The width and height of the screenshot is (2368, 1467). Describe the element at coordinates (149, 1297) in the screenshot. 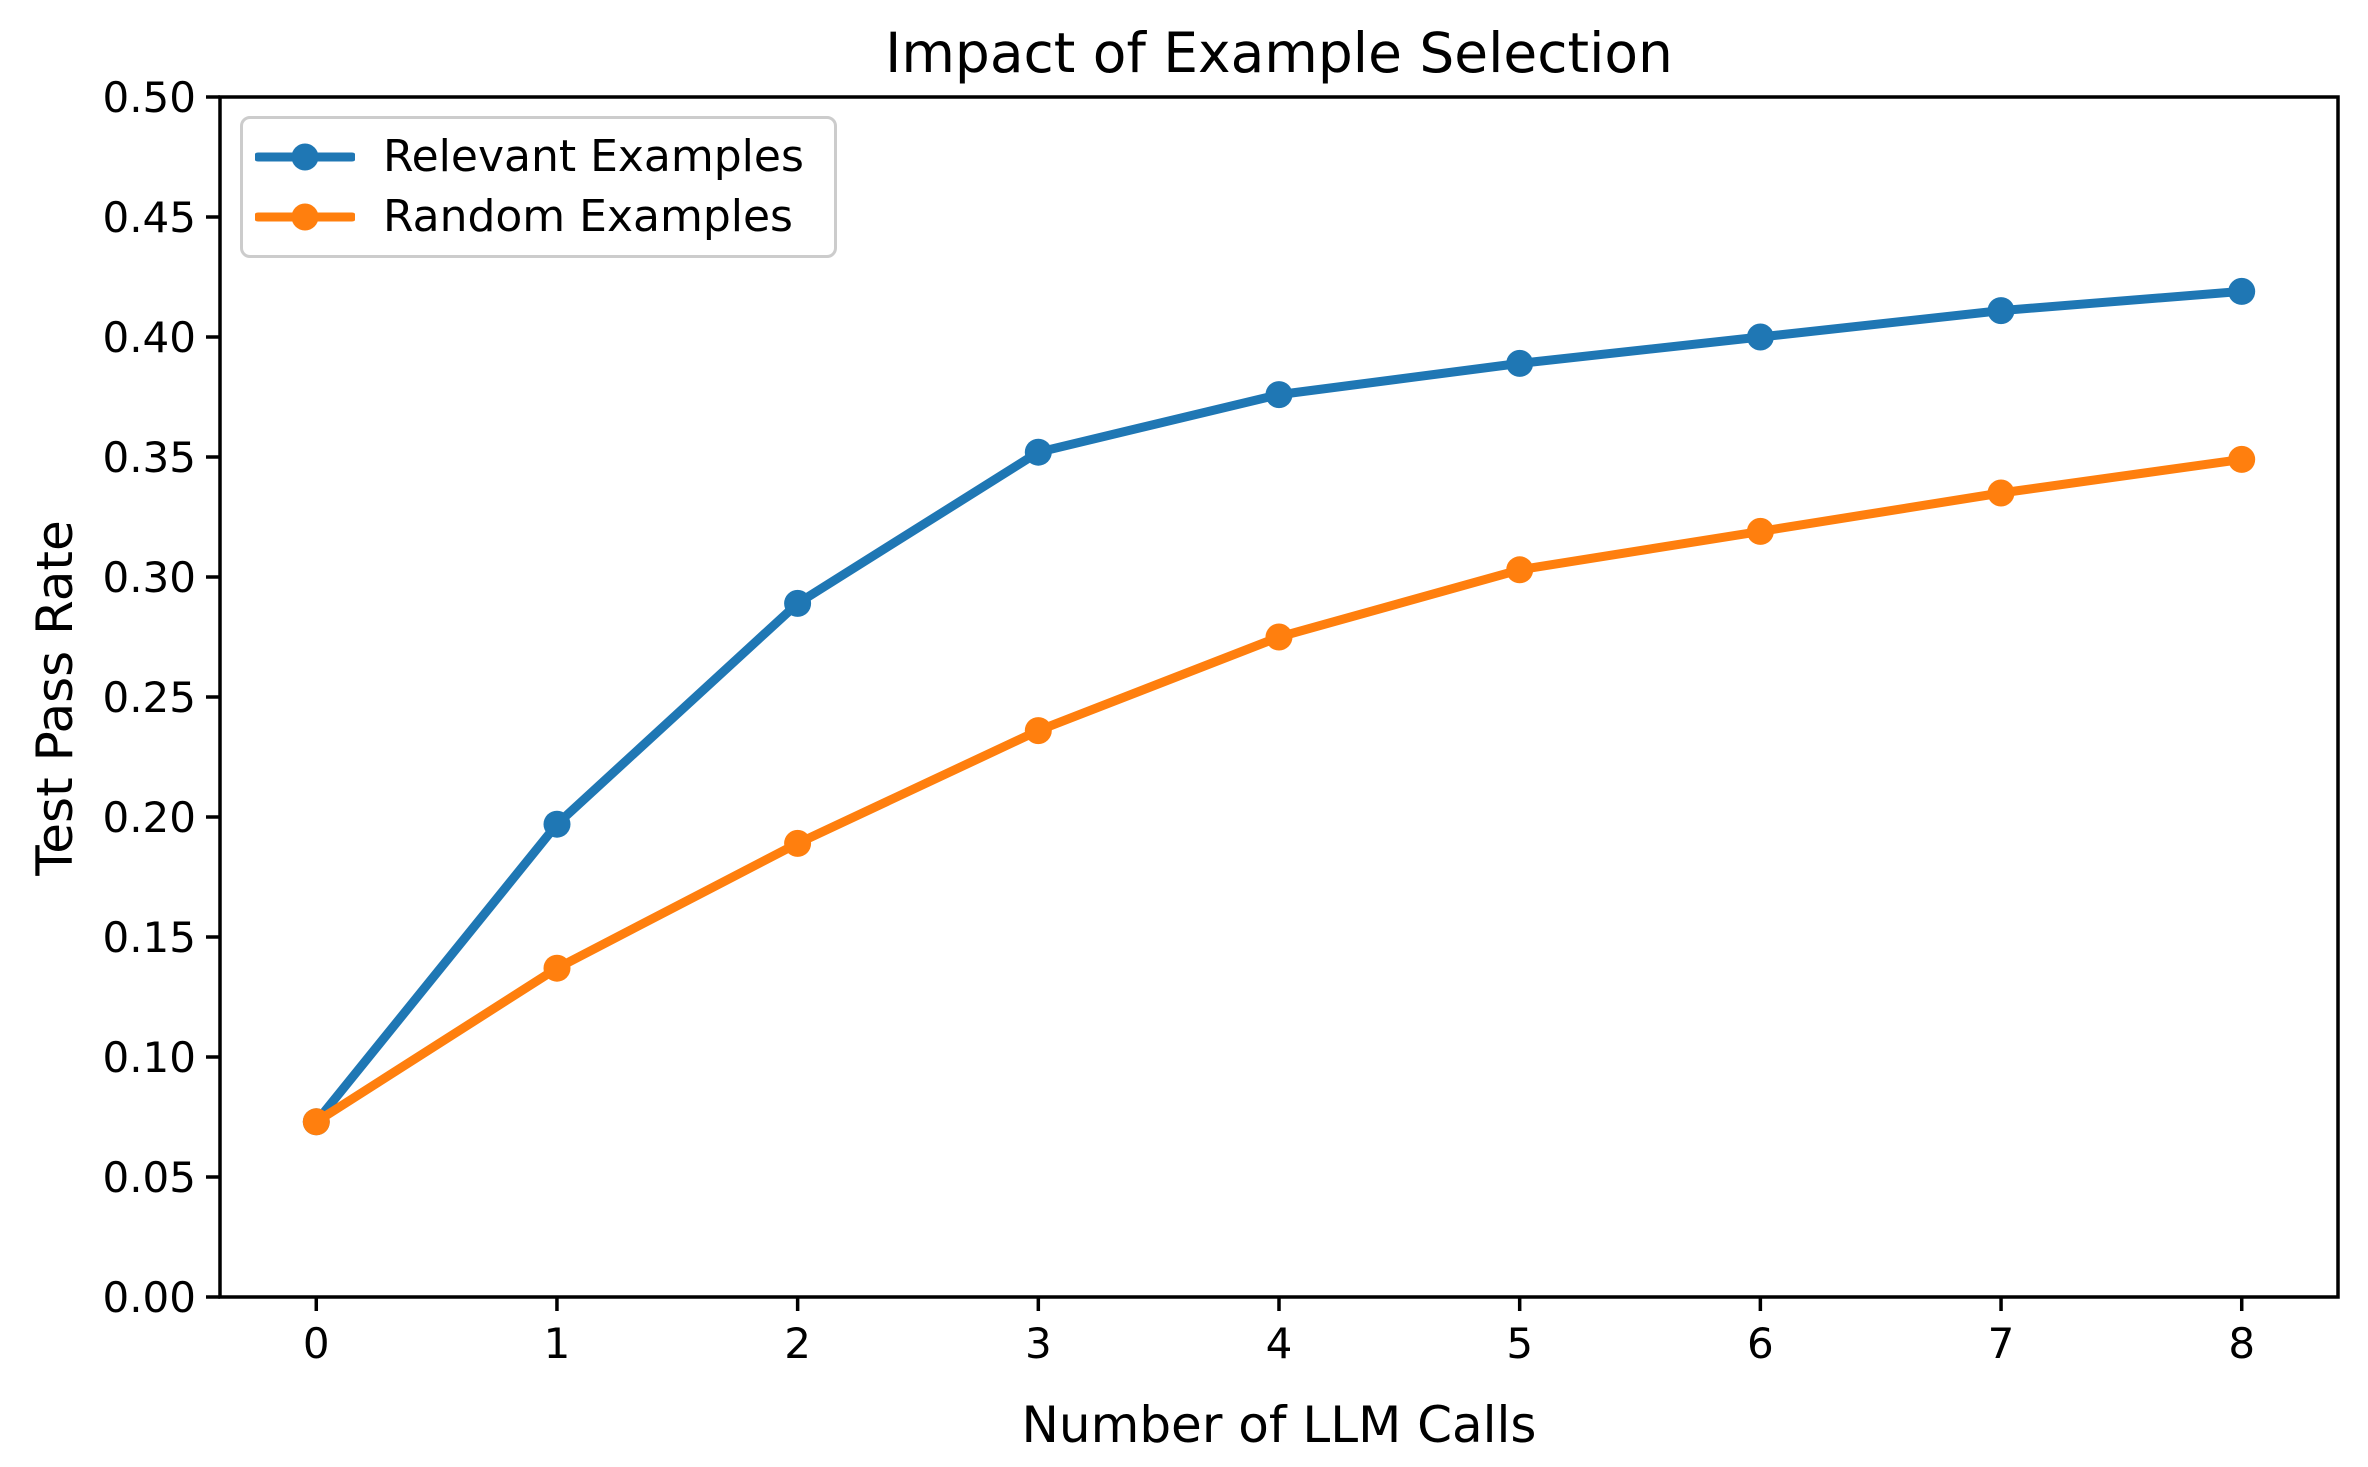

I see `y-tick-label: 0.00` at that location.